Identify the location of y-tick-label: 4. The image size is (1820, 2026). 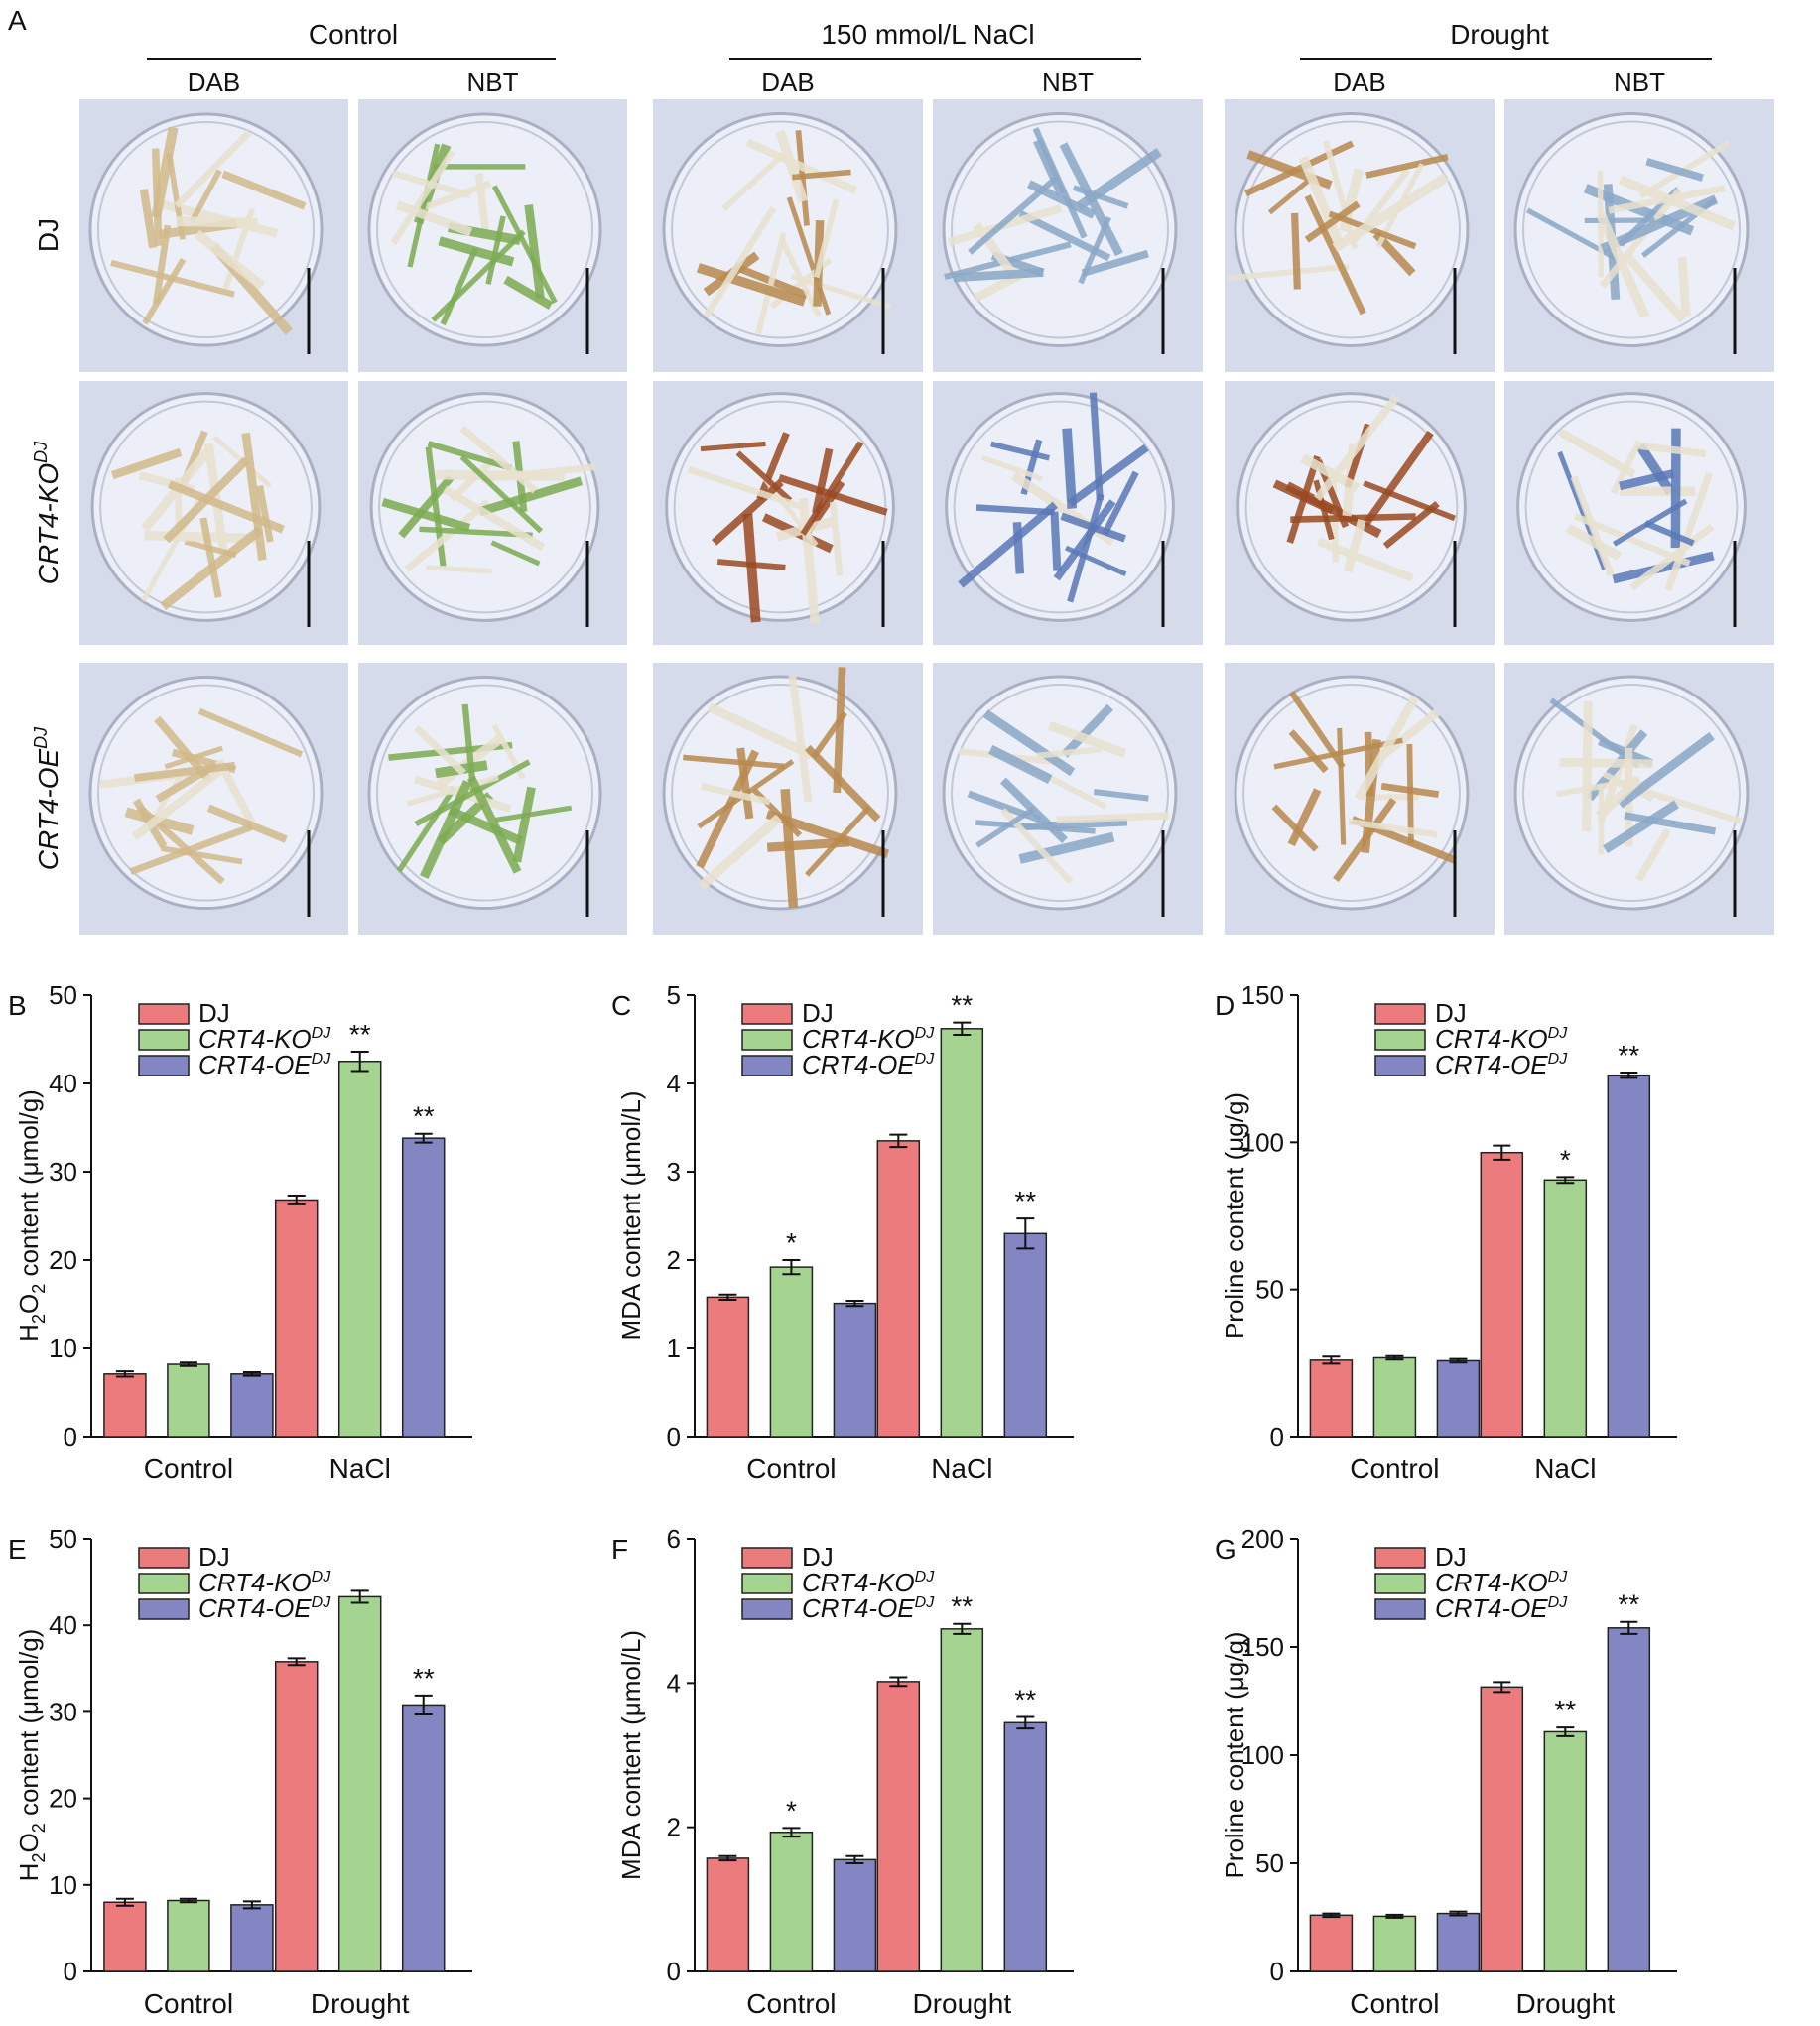
(674, 1083).